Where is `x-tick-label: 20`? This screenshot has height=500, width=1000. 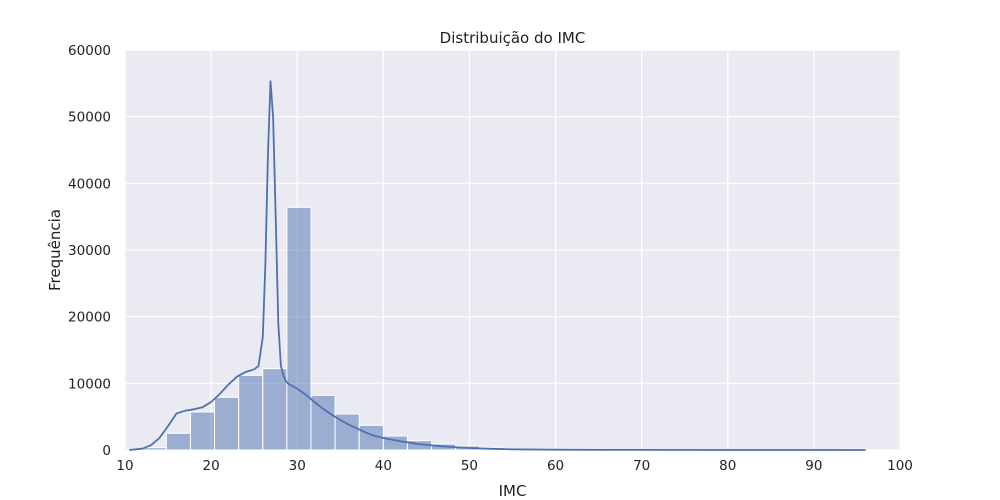
x-tick-label: 20 is located at coordinates (211, 466).